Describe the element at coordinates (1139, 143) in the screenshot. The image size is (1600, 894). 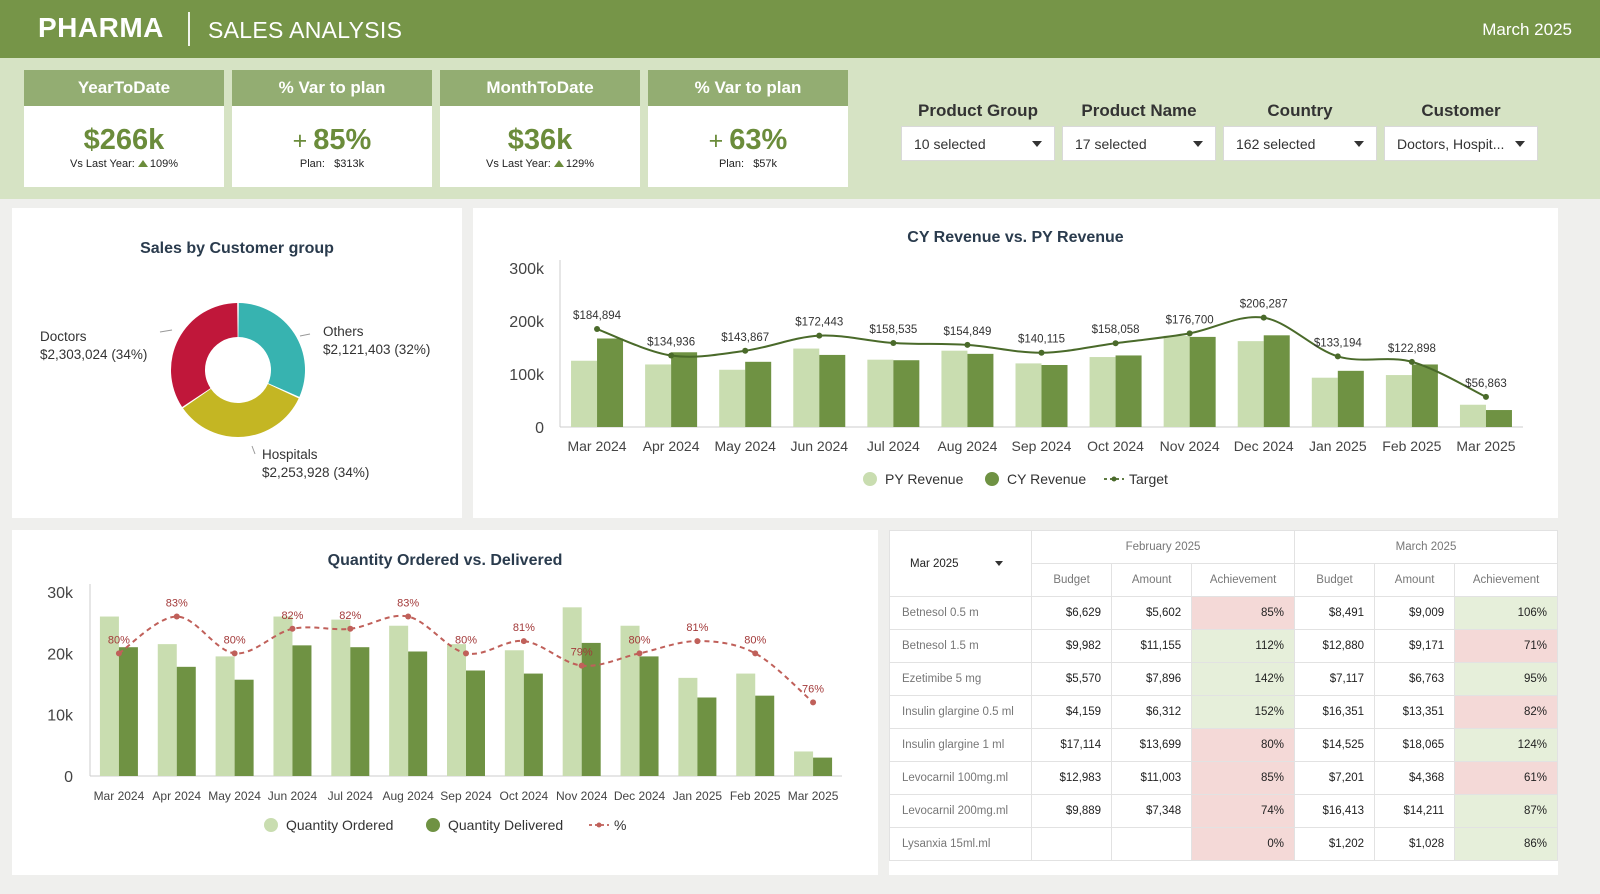
I see `product-name-dropdown: 17 selected` at that location.